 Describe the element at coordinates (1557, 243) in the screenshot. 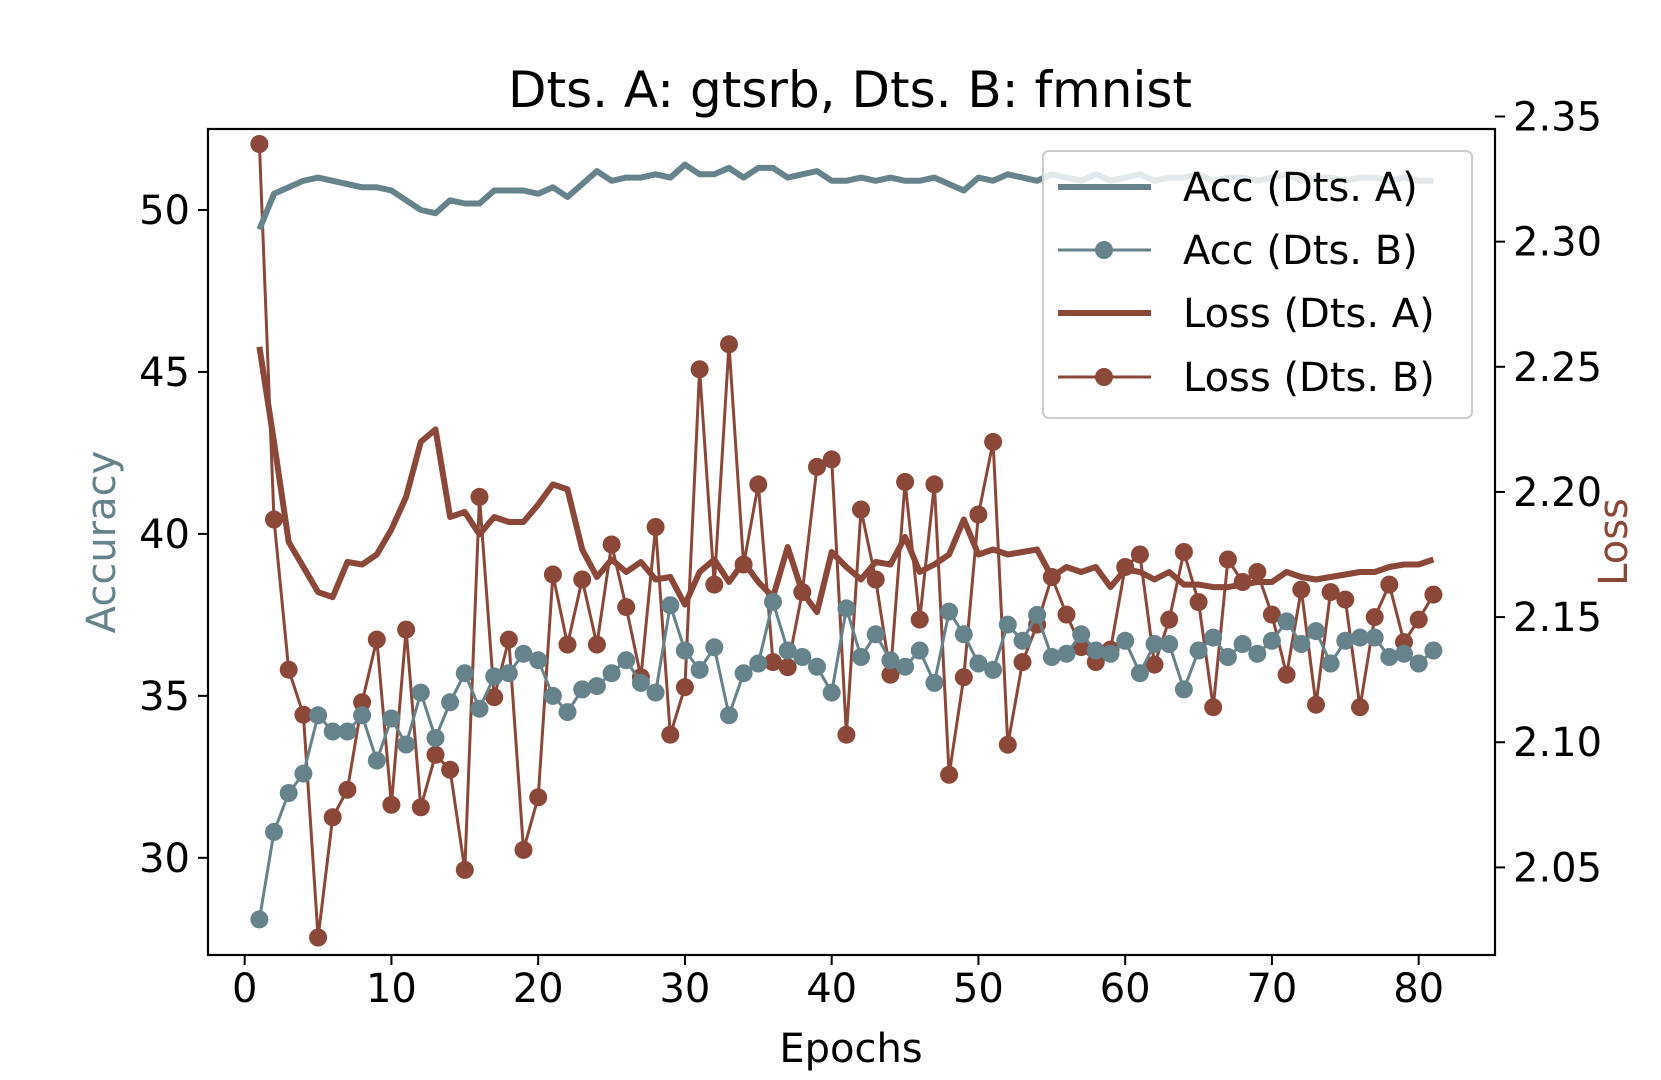

I see `y-right-tick-label: 2.30` at that location.